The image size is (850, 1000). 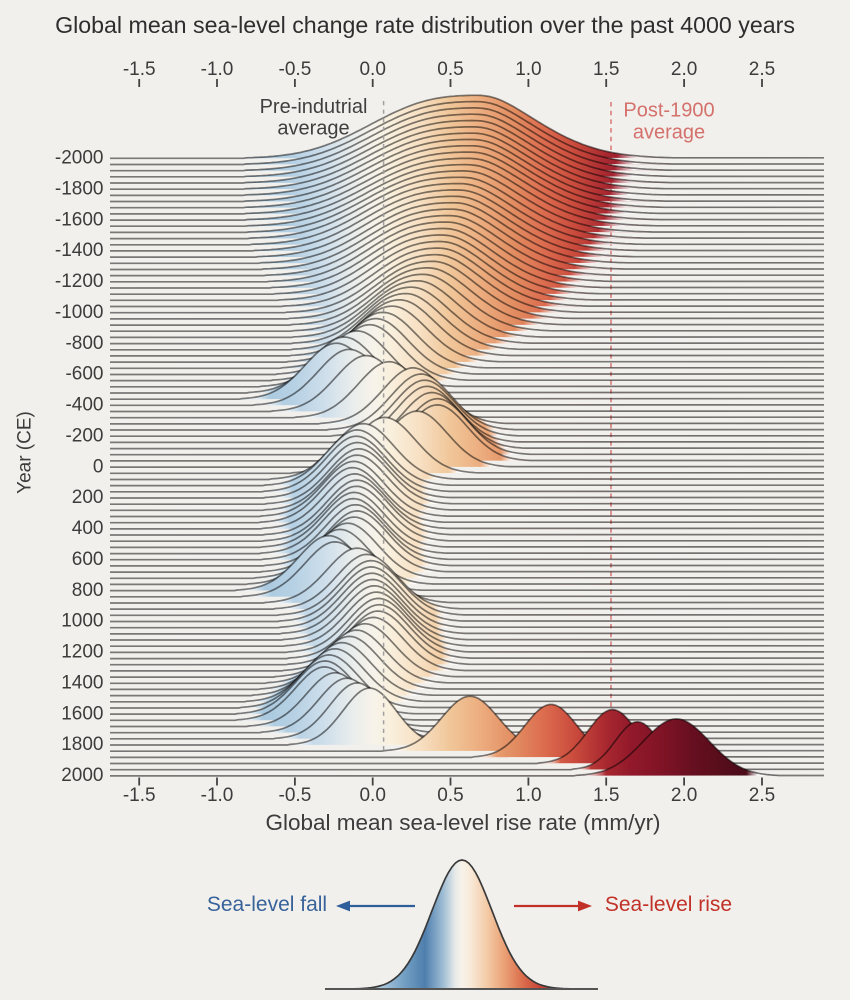 I want to click on svg-text: Post-1900, so click(x=668, y=111).